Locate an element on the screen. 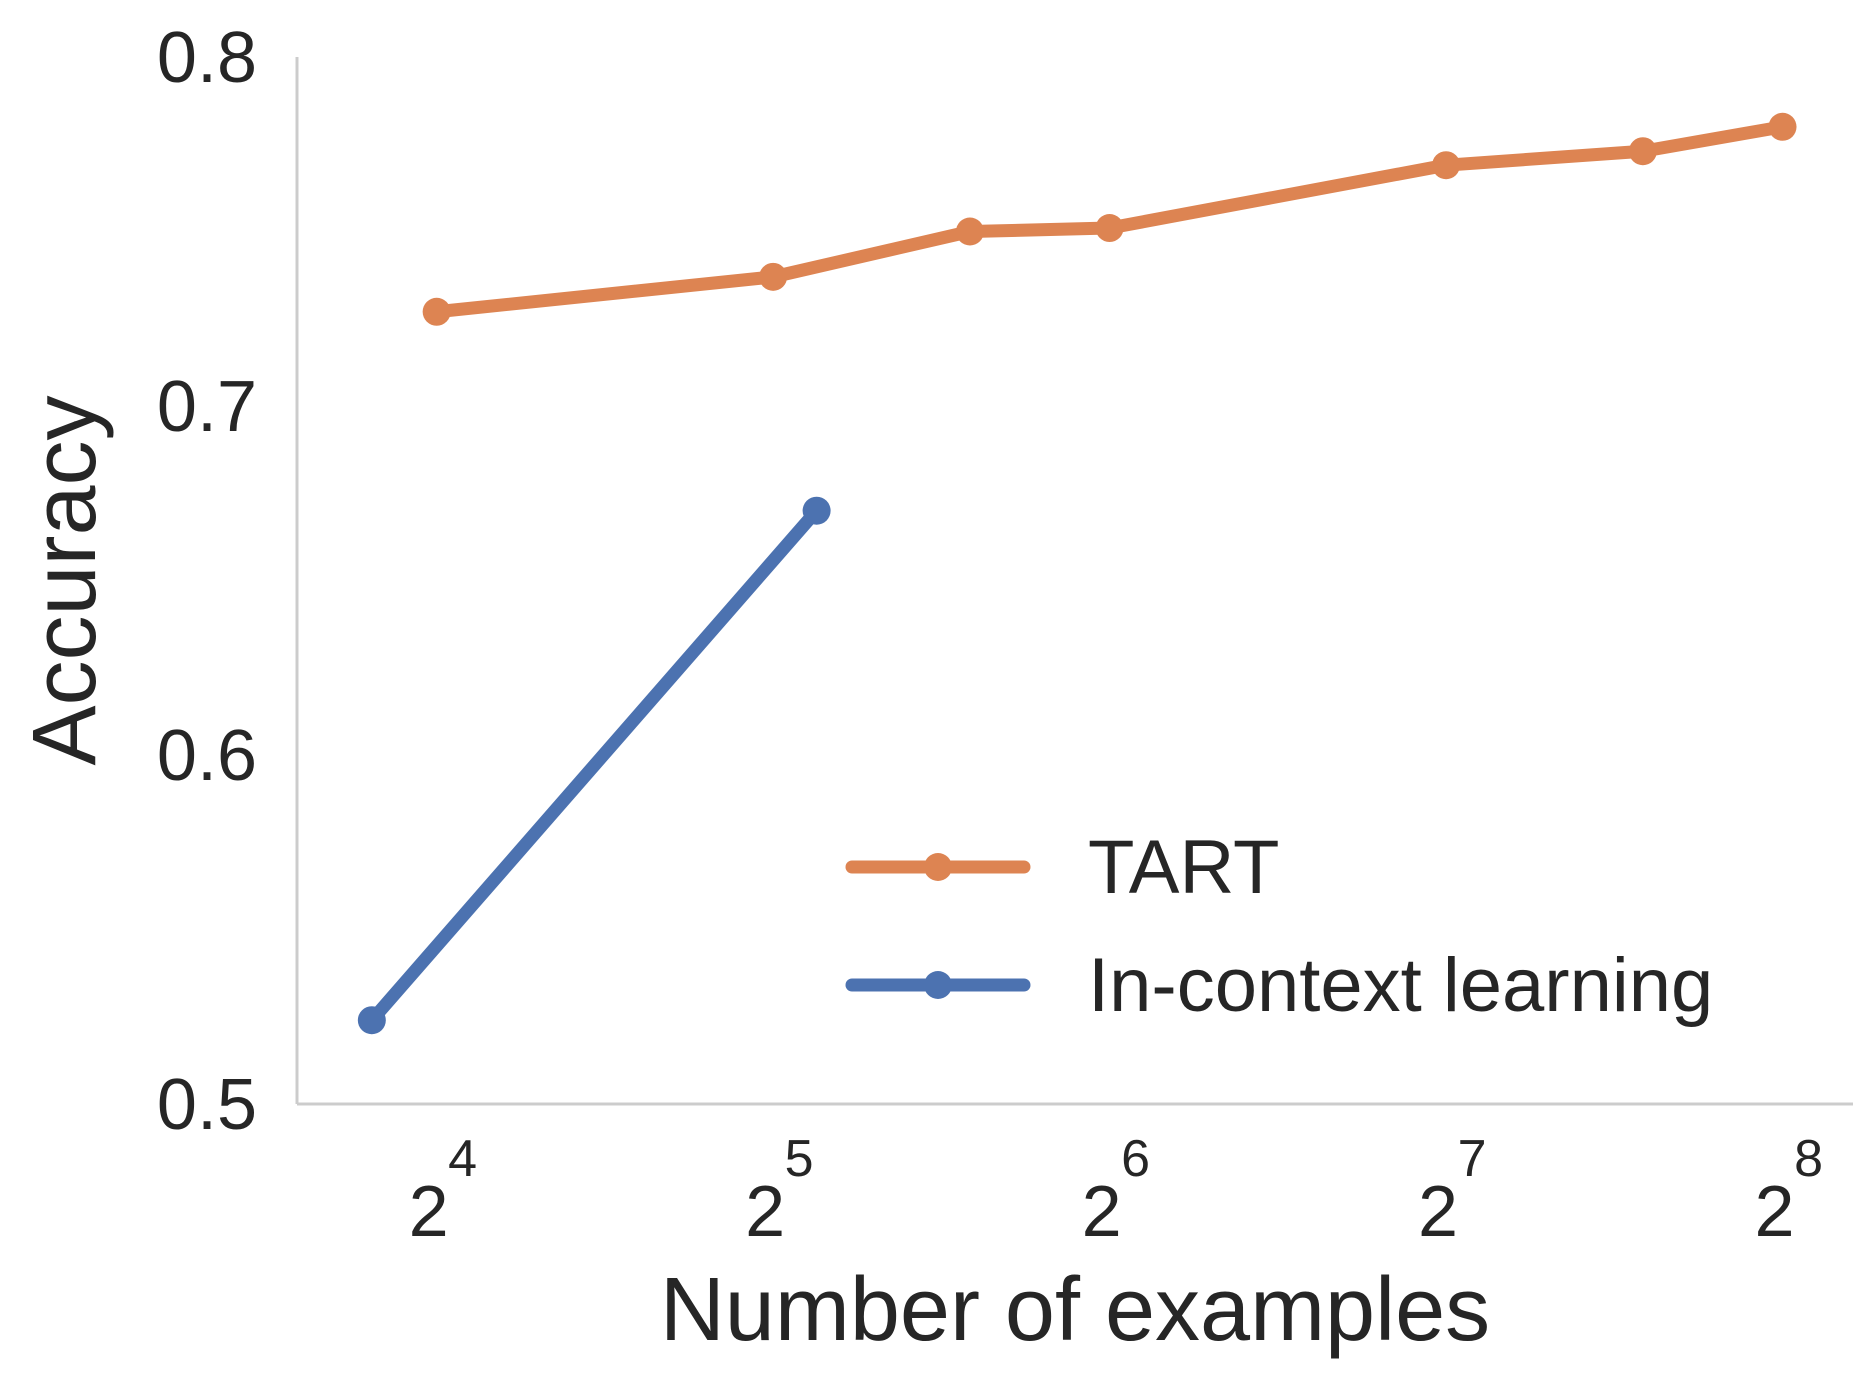 Image resolution: width=1872 pixels, height=1384 pixels. x-tick-exponent: 7 is located at coordinates (1472, 1159).